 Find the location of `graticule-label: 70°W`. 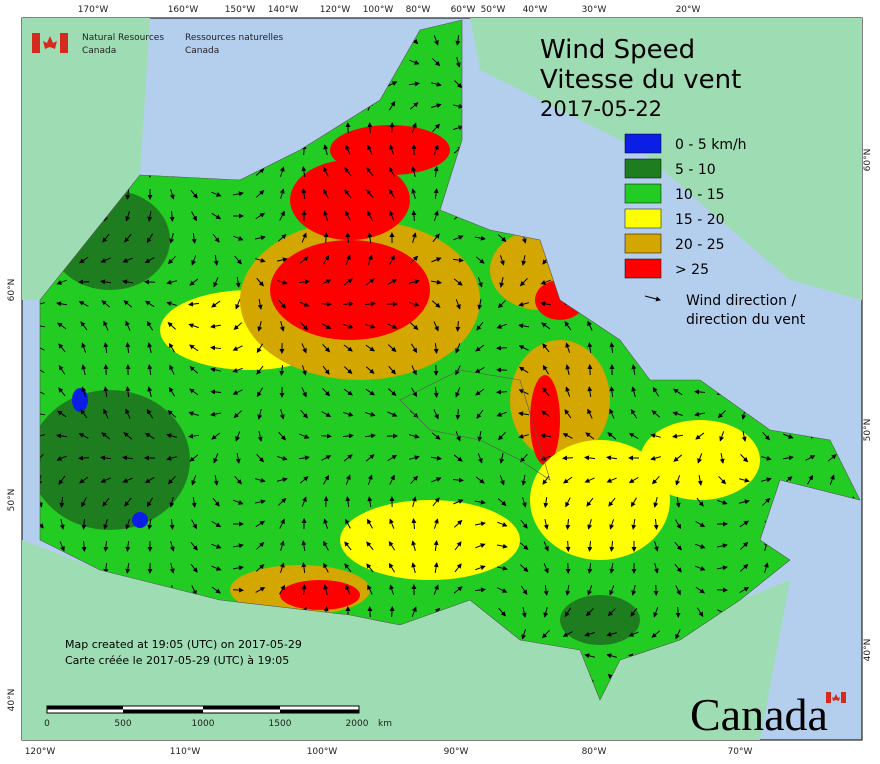

graticule-label: 70°W is located at coordinates (740, 752).